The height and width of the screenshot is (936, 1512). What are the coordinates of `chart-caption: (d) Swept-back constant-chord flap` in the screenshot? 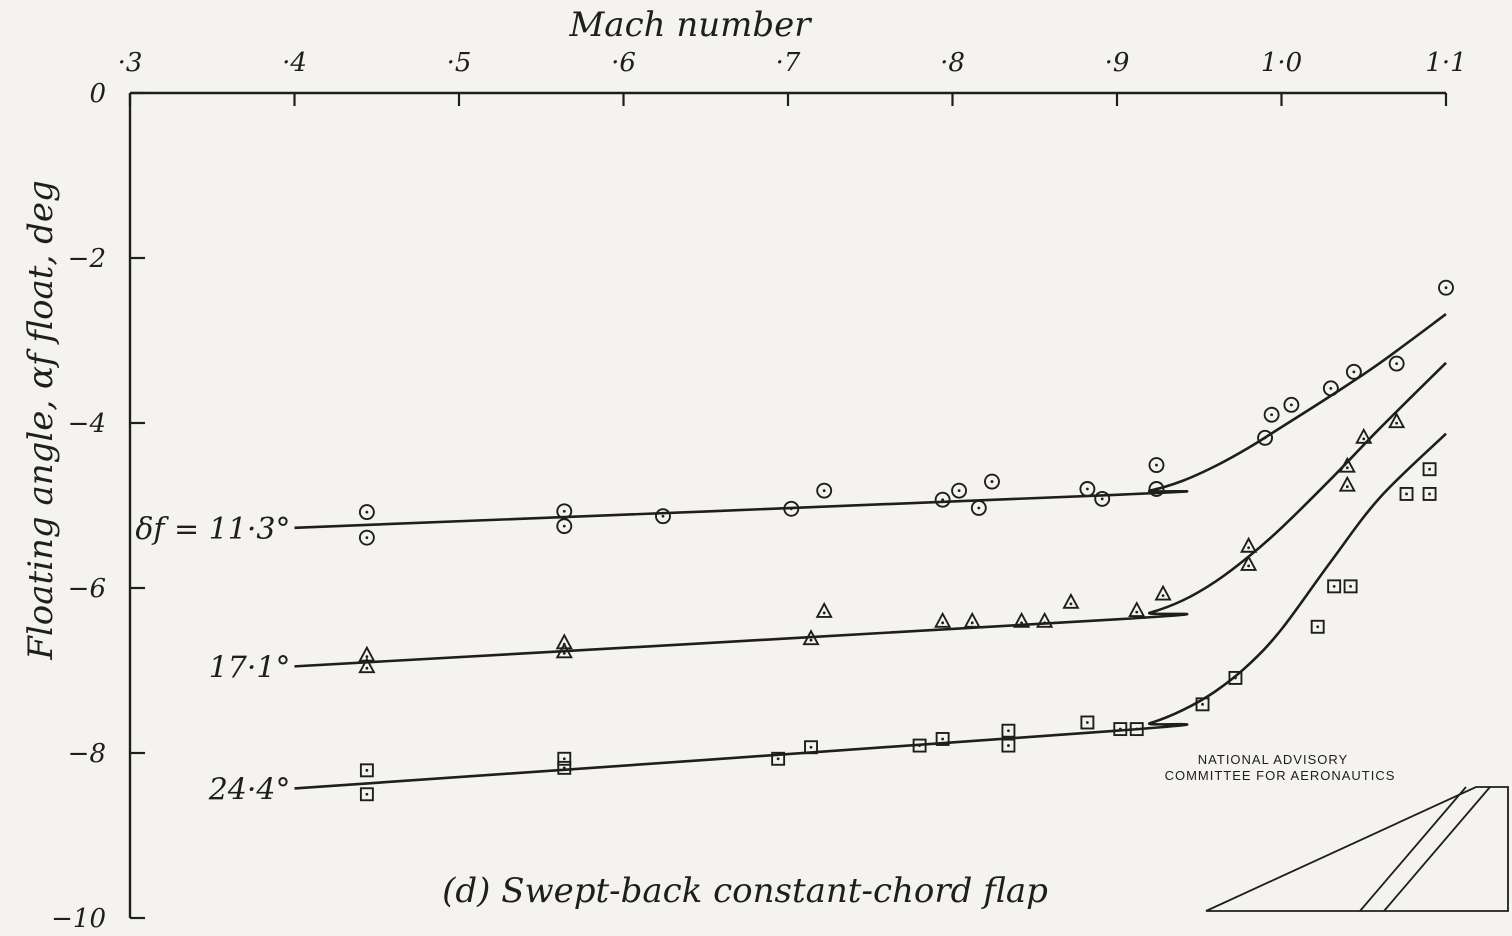 It's located at (745, 891).